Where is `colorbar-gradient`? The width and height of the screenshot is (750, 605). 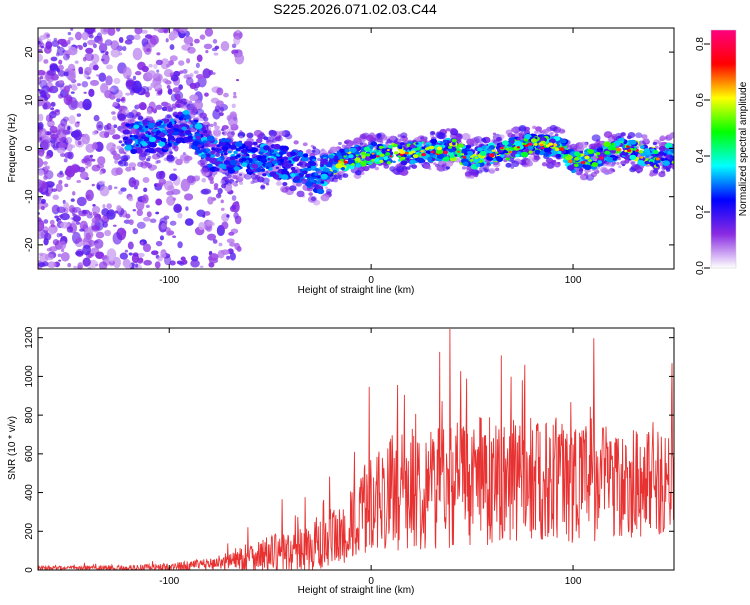 colorbar-gradient is located at coordinates (723, 149).